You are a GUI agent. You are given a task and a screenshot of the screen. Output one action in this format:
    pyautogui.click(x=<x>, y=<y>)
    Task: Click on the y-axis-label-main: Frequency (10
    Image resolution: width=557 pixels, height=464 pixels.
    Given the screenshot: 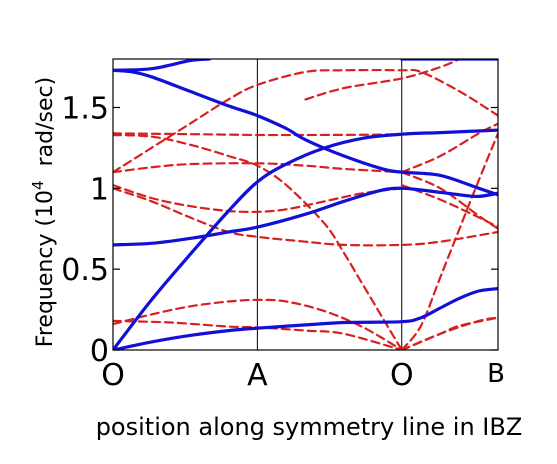 What is the action you would take?
    pyautogui.click(x=45, y=268)
    